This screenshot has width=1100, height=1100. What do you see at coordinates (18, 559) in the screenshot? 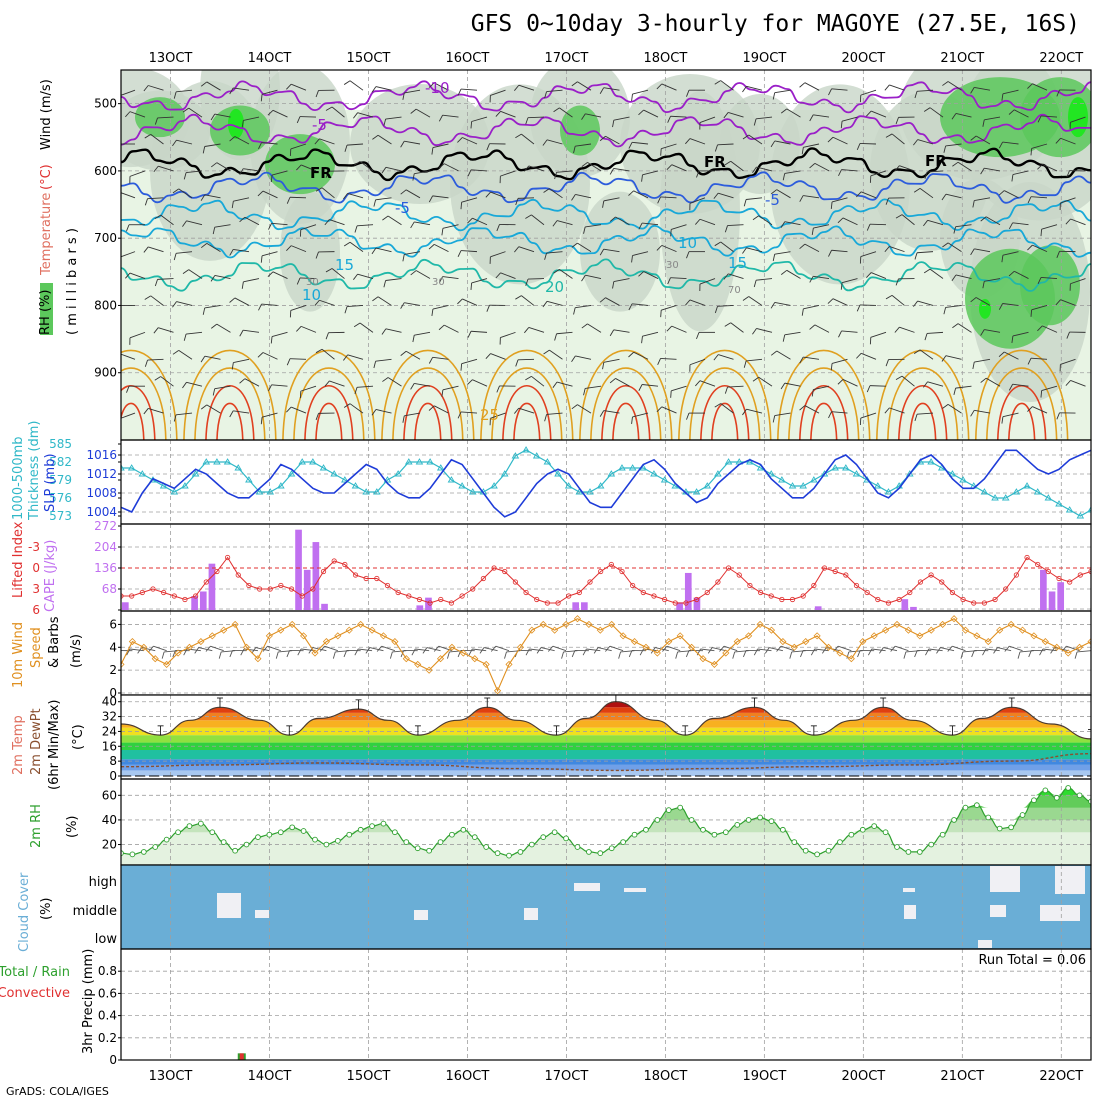
I see `li-axis-label: Lifted Index` at bounding box center [18, 559].